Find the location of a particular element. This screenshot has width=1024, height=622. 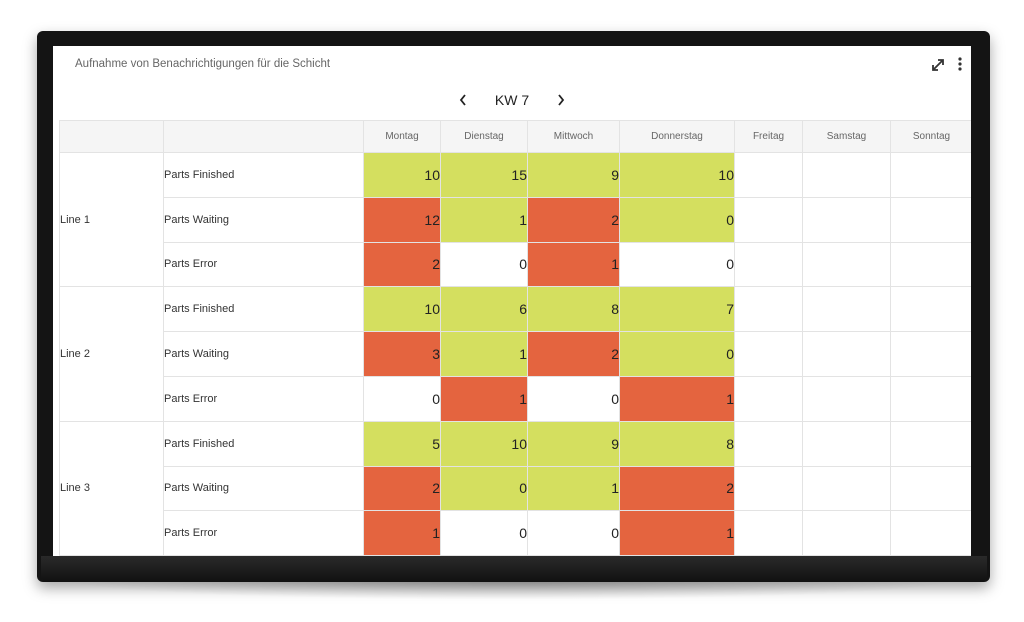

table-row: Parts Error 2 0 1 0 is located at coordinates (515, 264).